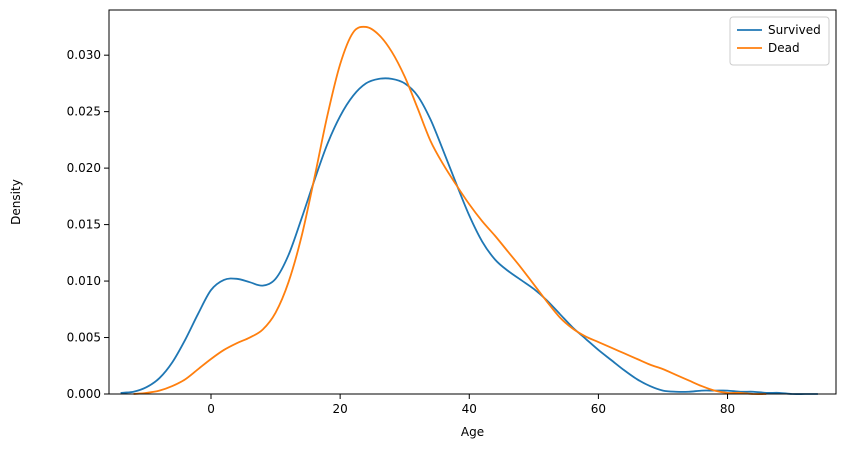 The width and height of the screenshot is (864, 452). Describe the element at coordinates (472, 432) in the screenshot. I see `x-axis-label: Age` at that location.